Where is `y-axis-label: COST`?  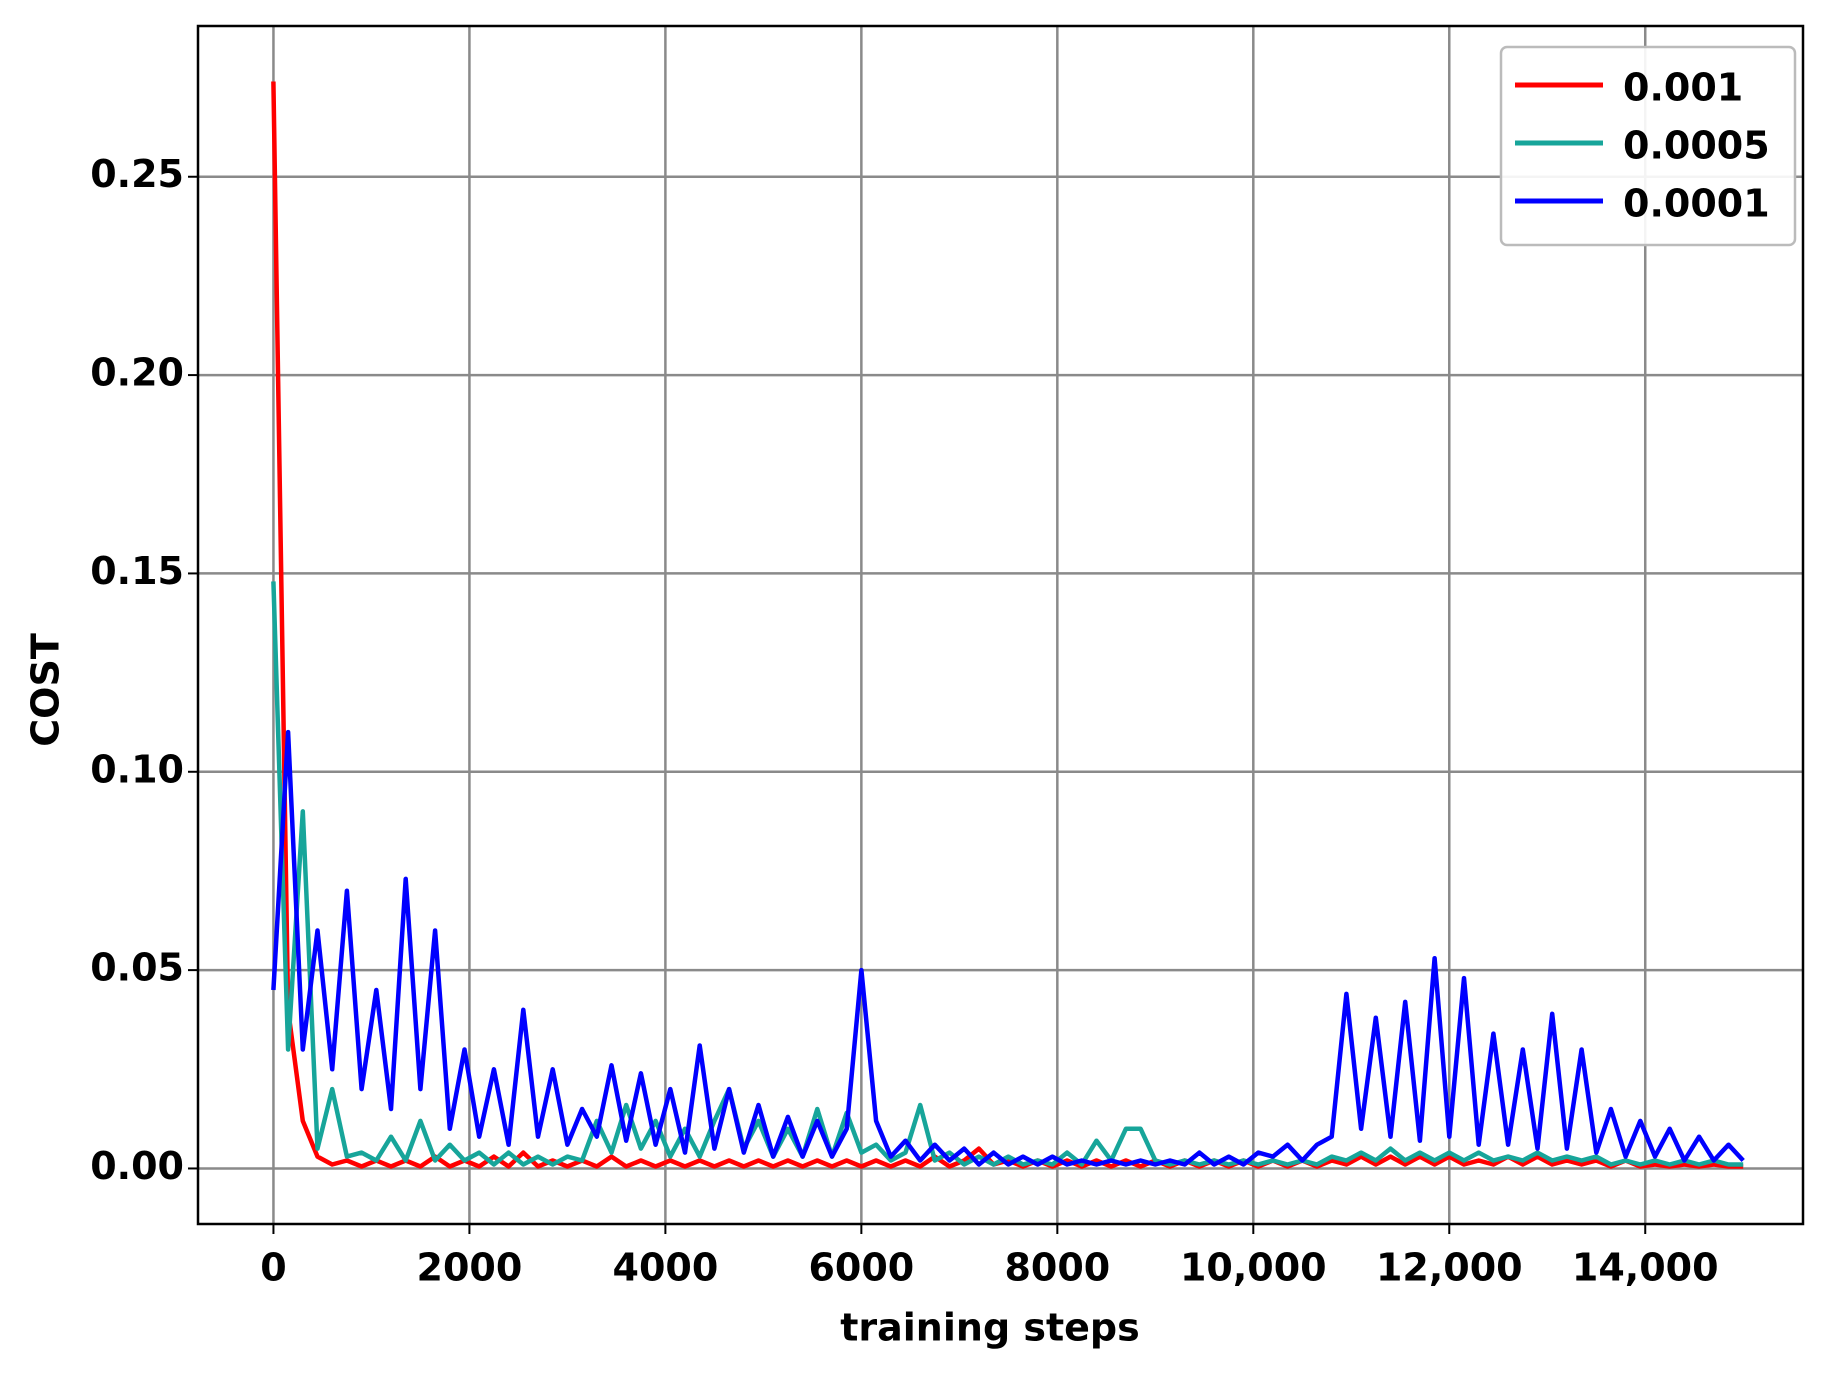 y-axis-label: COST is located at coordinates (46, 690).